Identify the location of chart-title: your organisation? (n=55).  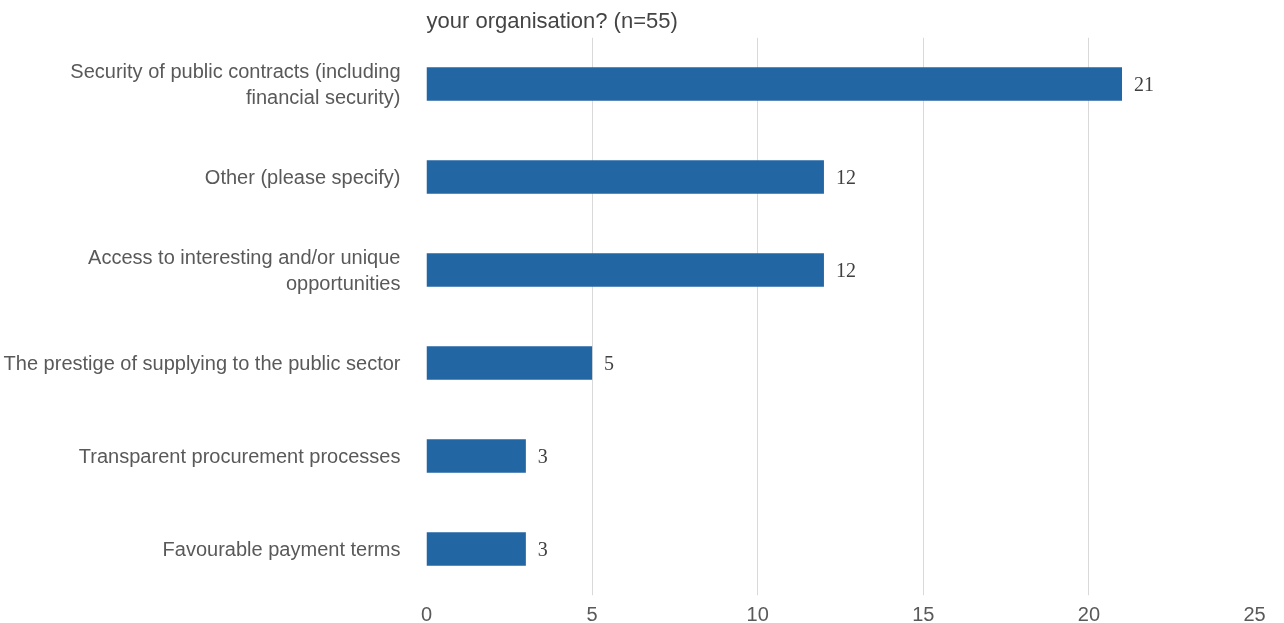
(552, 20).